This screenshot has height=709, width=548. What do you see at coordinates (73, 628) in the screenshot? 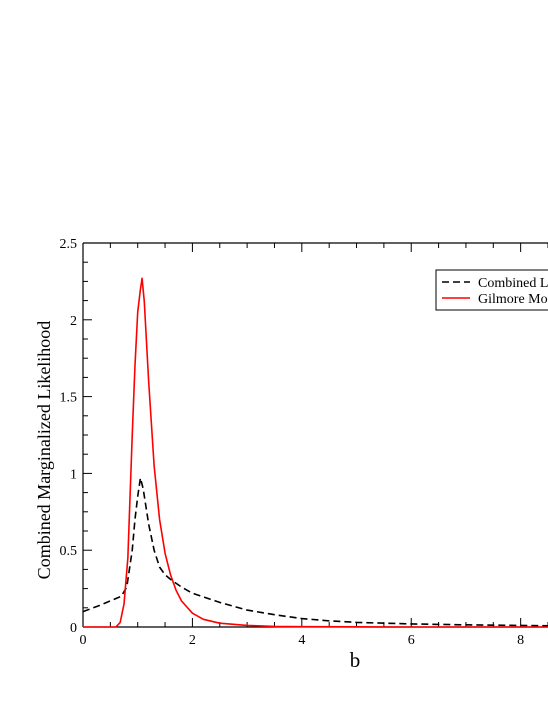
I see `y-tick-label: 0` at bounding box center [73, 628].